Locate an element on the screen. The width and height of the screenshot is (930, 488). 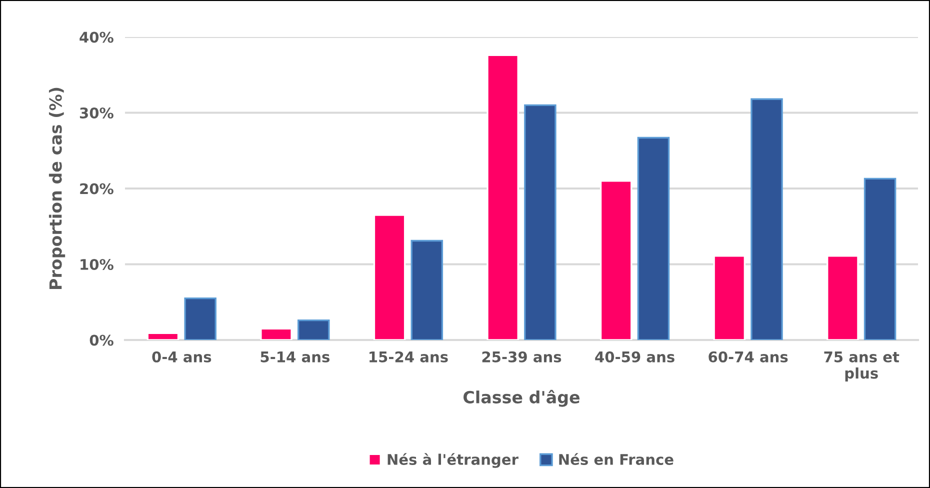
legend-label: Nés en France is located at coordinates (616, 459).